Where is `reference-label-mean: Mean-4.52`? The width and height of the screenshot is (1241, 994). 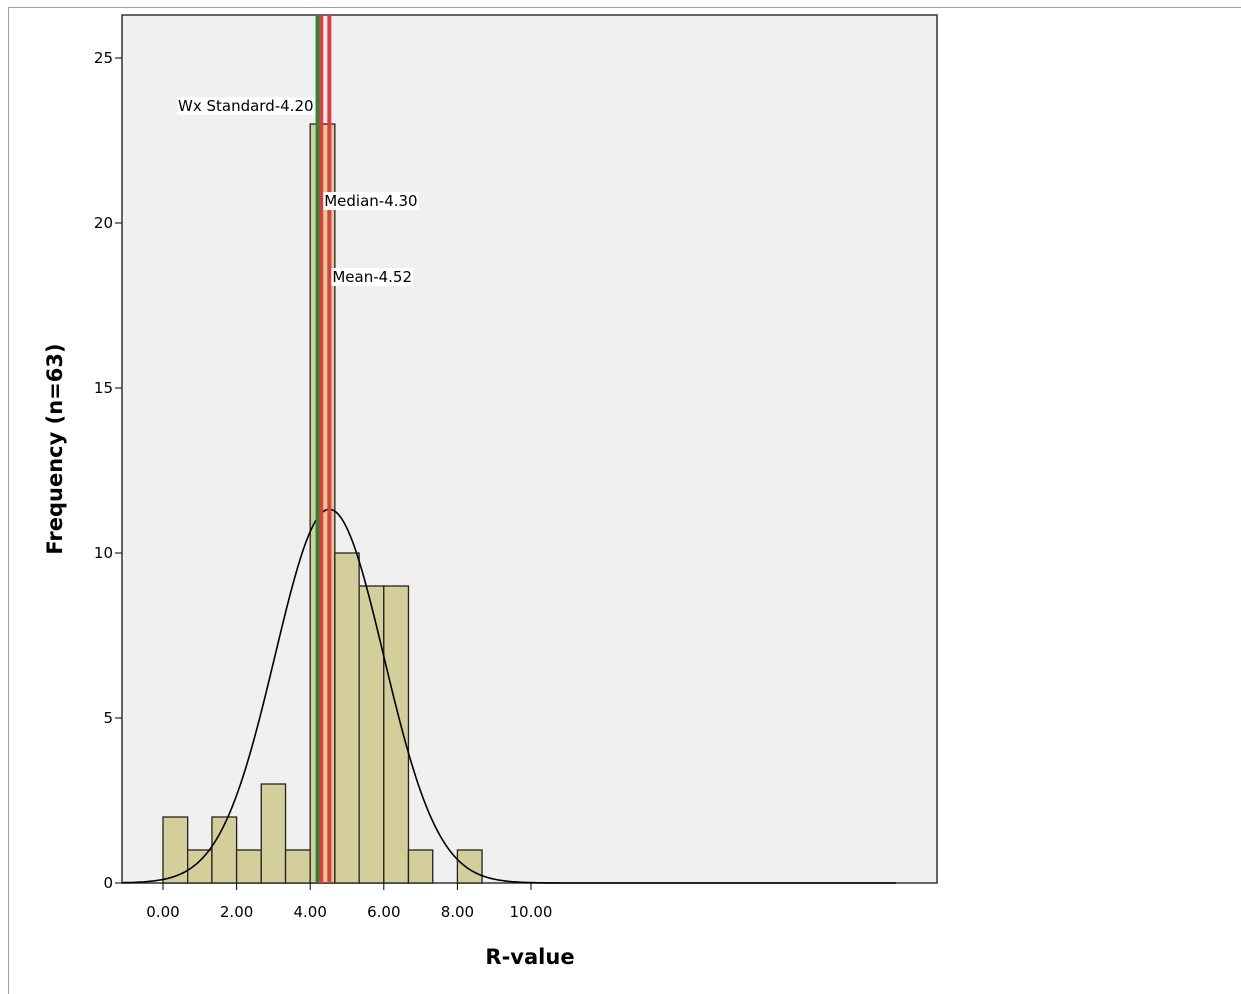 reference-label-mean: Mean-4.52 is located at coordinates (372, 277).